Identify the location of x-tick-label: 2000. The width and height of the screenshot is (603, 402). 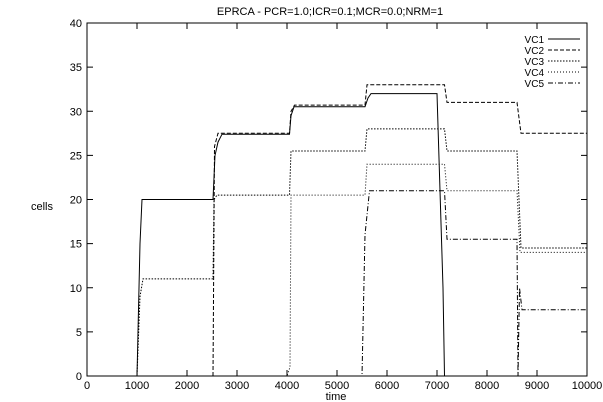
(187, 386).